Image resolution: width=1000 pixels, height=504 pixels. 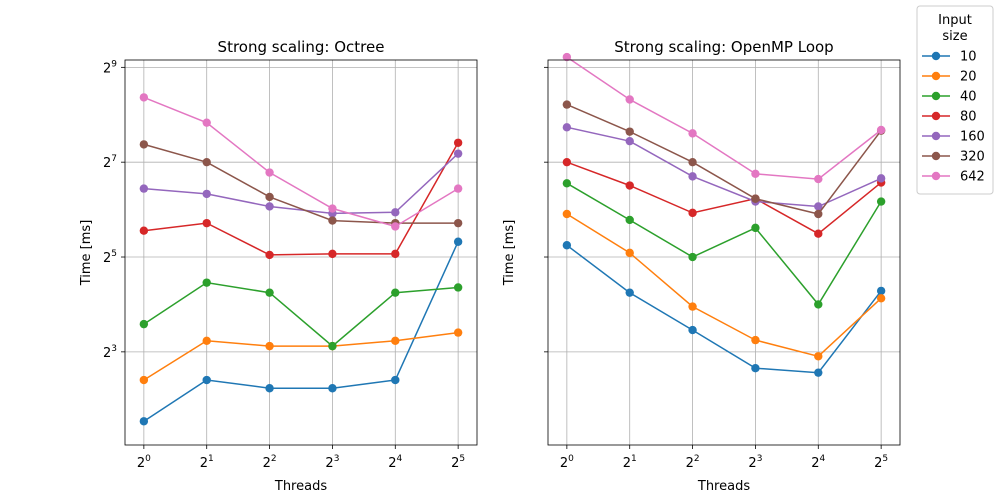 I want to click on legend-label-10: 10, so click(x=968, y=57).